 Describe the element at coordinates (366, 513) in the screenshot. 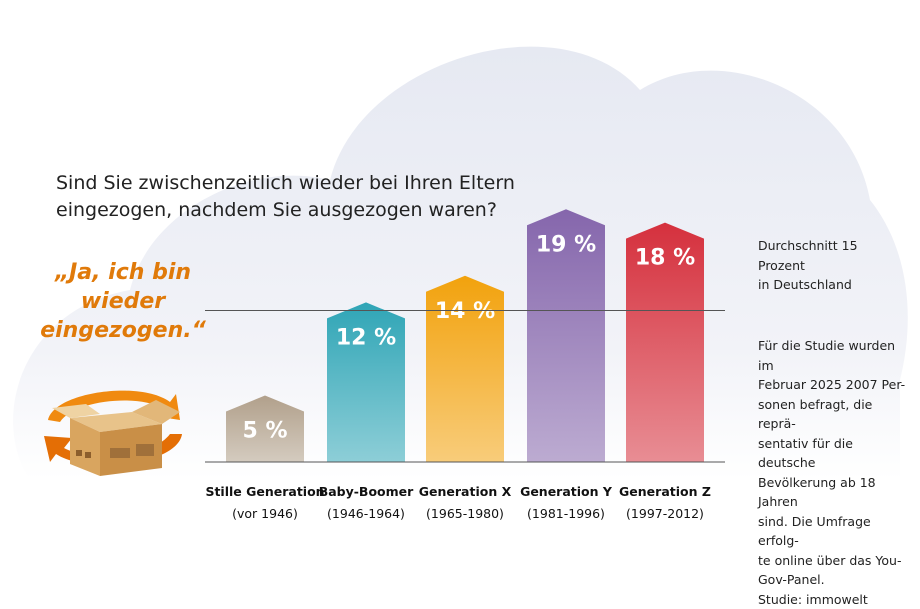

I see `category-sublabel: (1946-1964)` at that location.